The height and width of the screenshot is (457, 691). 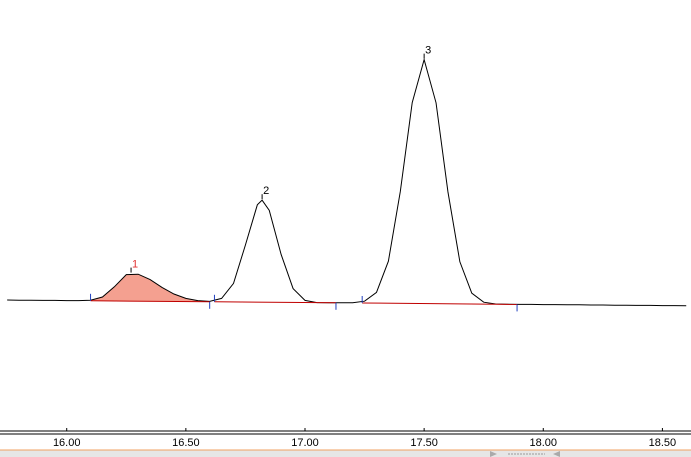 What do you see at coordinates (428, 51) in the screenshot?
I see `peak-label: 3` at bounding box center [428, 51].